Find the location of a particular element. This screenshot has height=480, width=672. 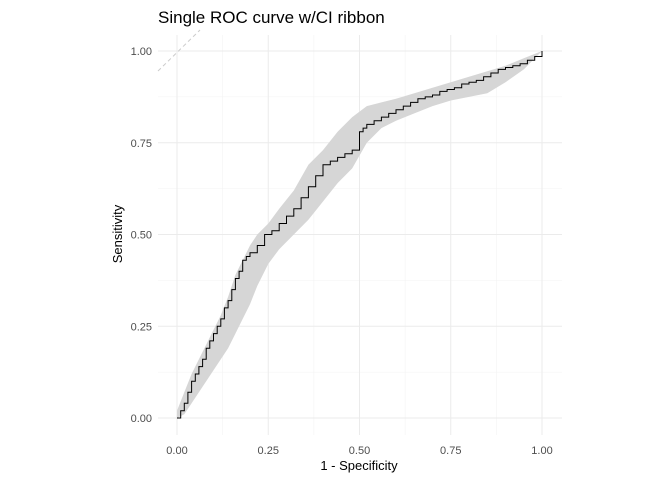

y-tick-label: 0.75 is located at coordinates (141, 144).